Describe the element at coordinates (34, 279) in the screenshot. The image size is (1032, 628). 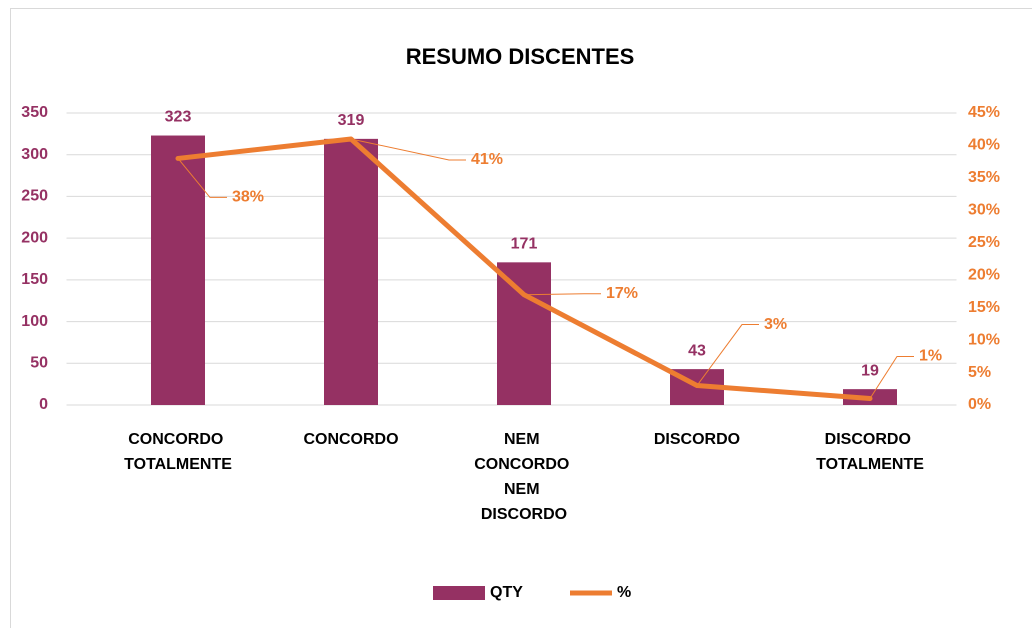
I see `y-tick-label: 150` at that location.